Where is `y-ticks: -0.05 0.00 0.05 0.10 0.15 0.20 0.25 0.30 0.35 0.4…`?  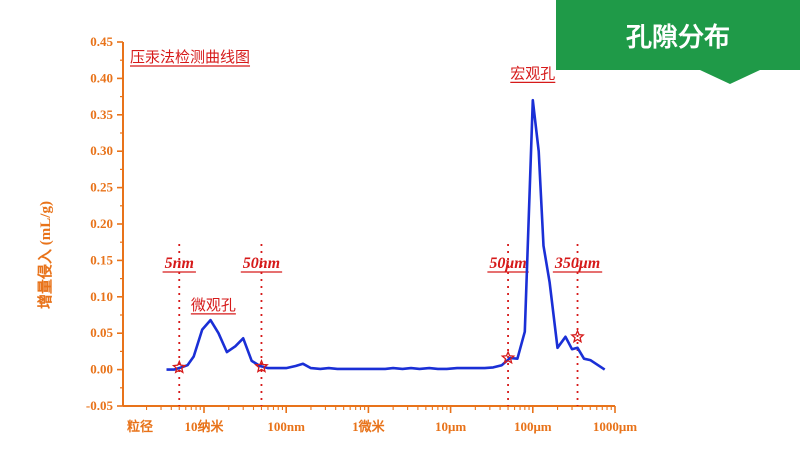 y-ticks: -0.05 0.00 0.05 0.10 0.15 0.20 0.25 0.30 0.35 0.4… is located at coordinates (104, 223).